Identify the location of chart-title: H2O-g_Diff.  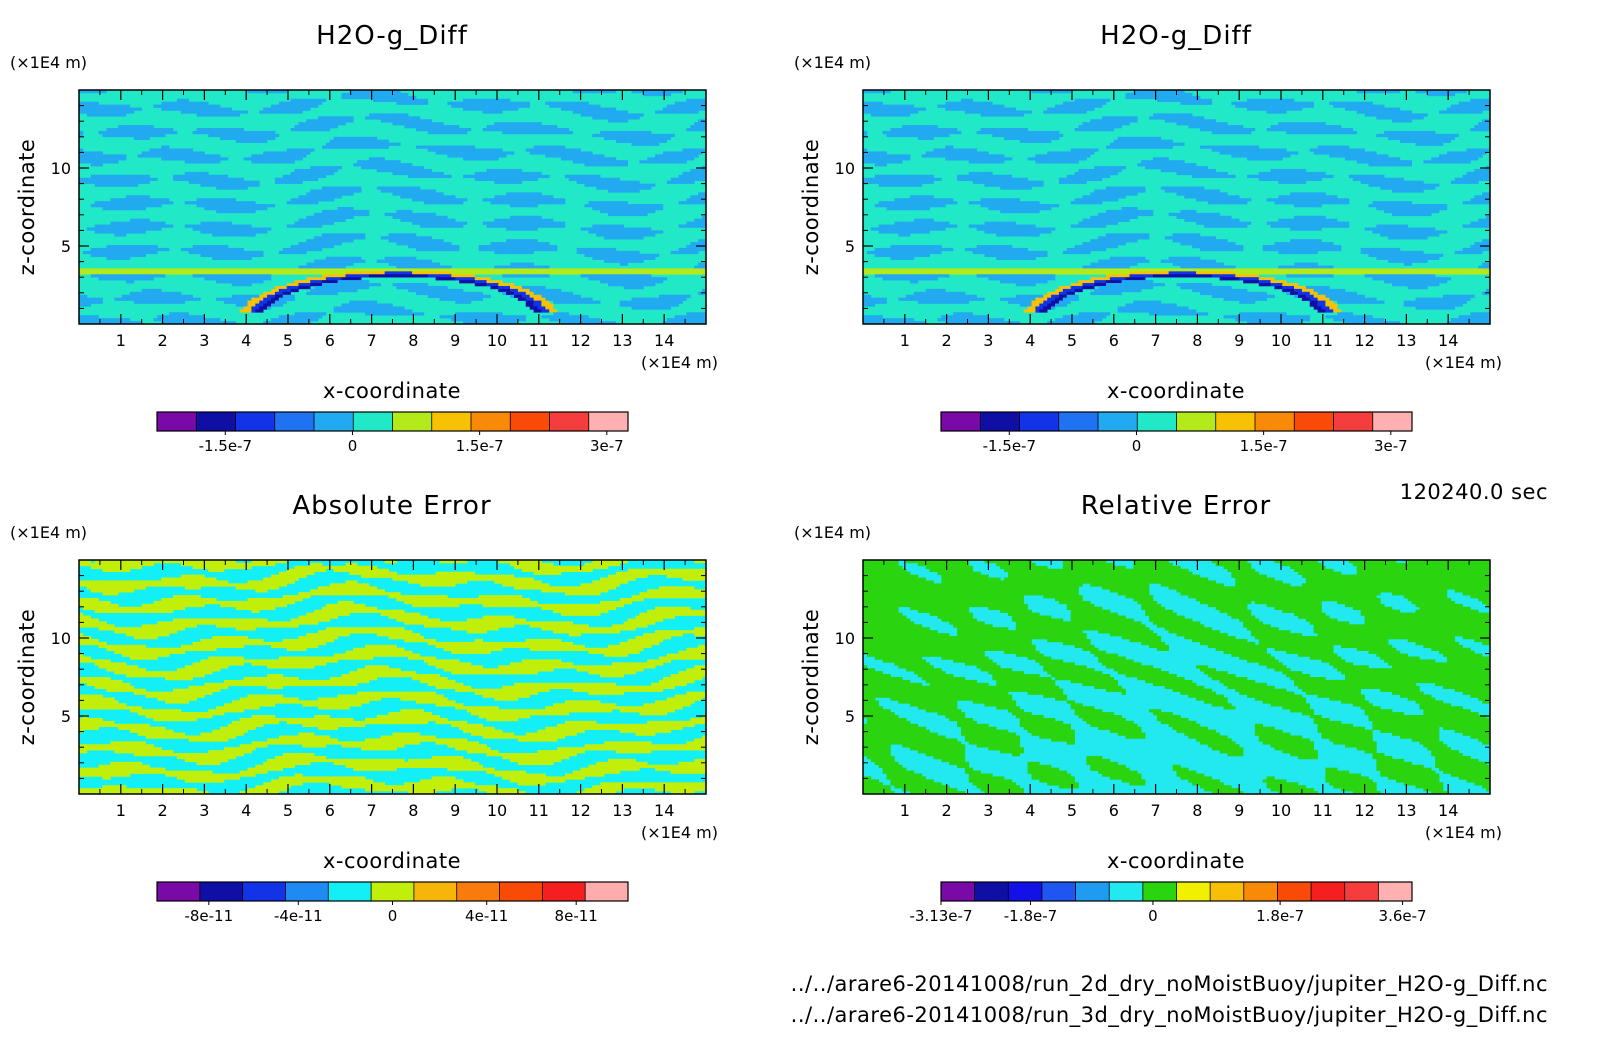
(392, 36).